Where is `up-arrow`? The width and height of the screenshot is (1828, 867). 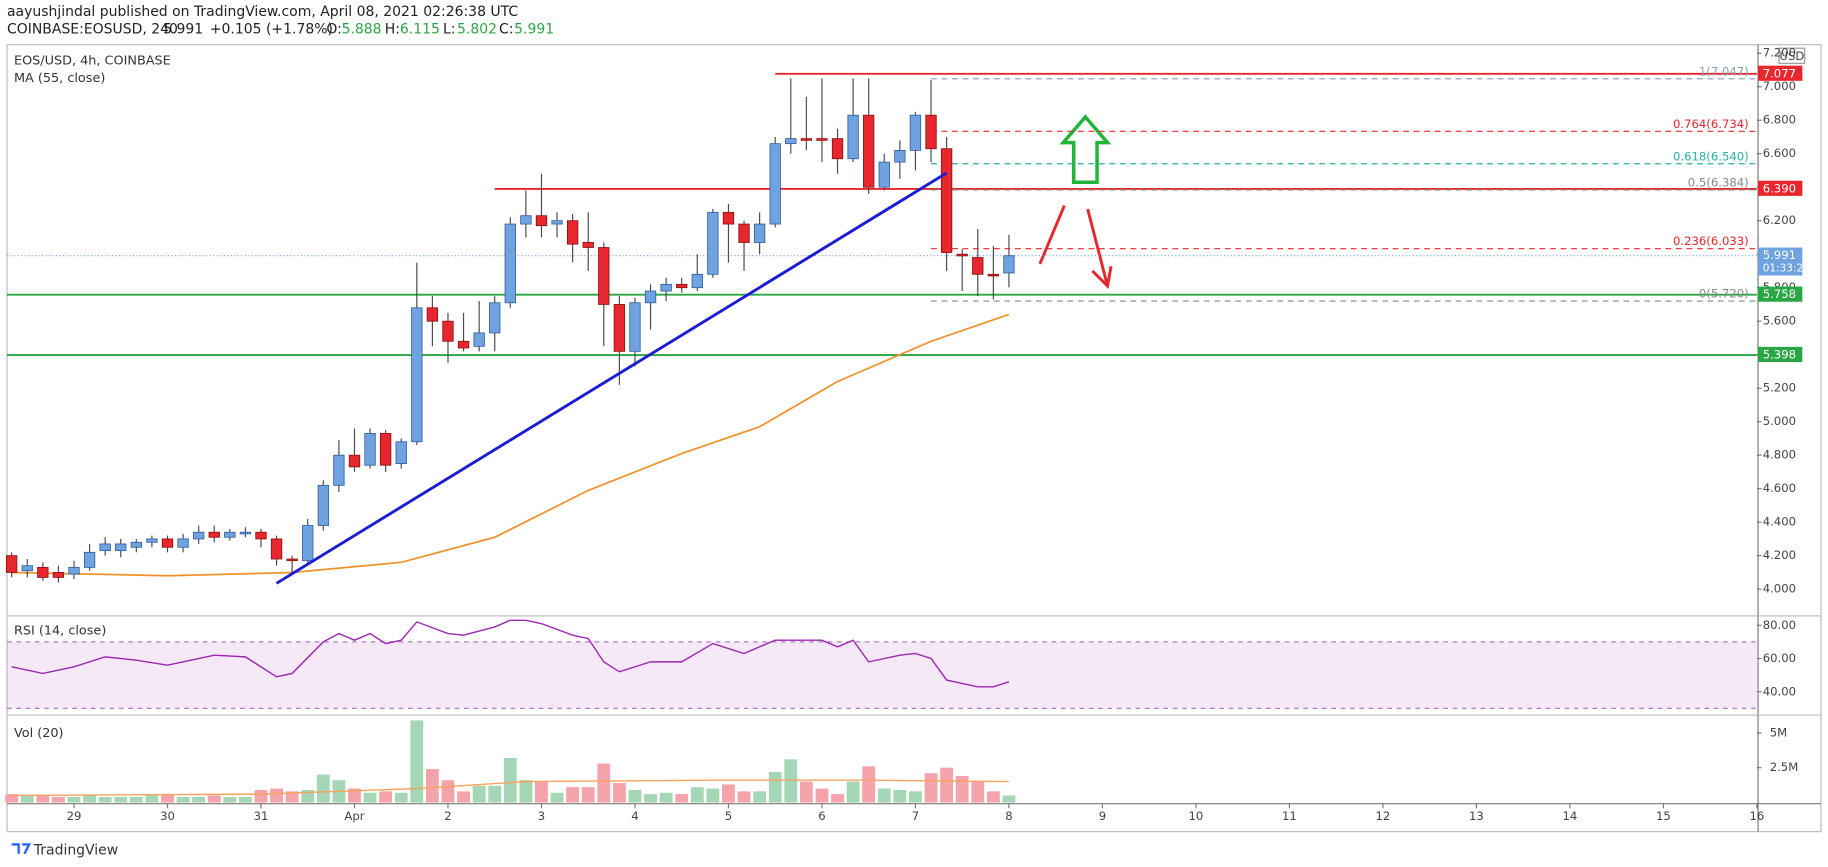
up-arrow is located at coordinates (1085, 149).